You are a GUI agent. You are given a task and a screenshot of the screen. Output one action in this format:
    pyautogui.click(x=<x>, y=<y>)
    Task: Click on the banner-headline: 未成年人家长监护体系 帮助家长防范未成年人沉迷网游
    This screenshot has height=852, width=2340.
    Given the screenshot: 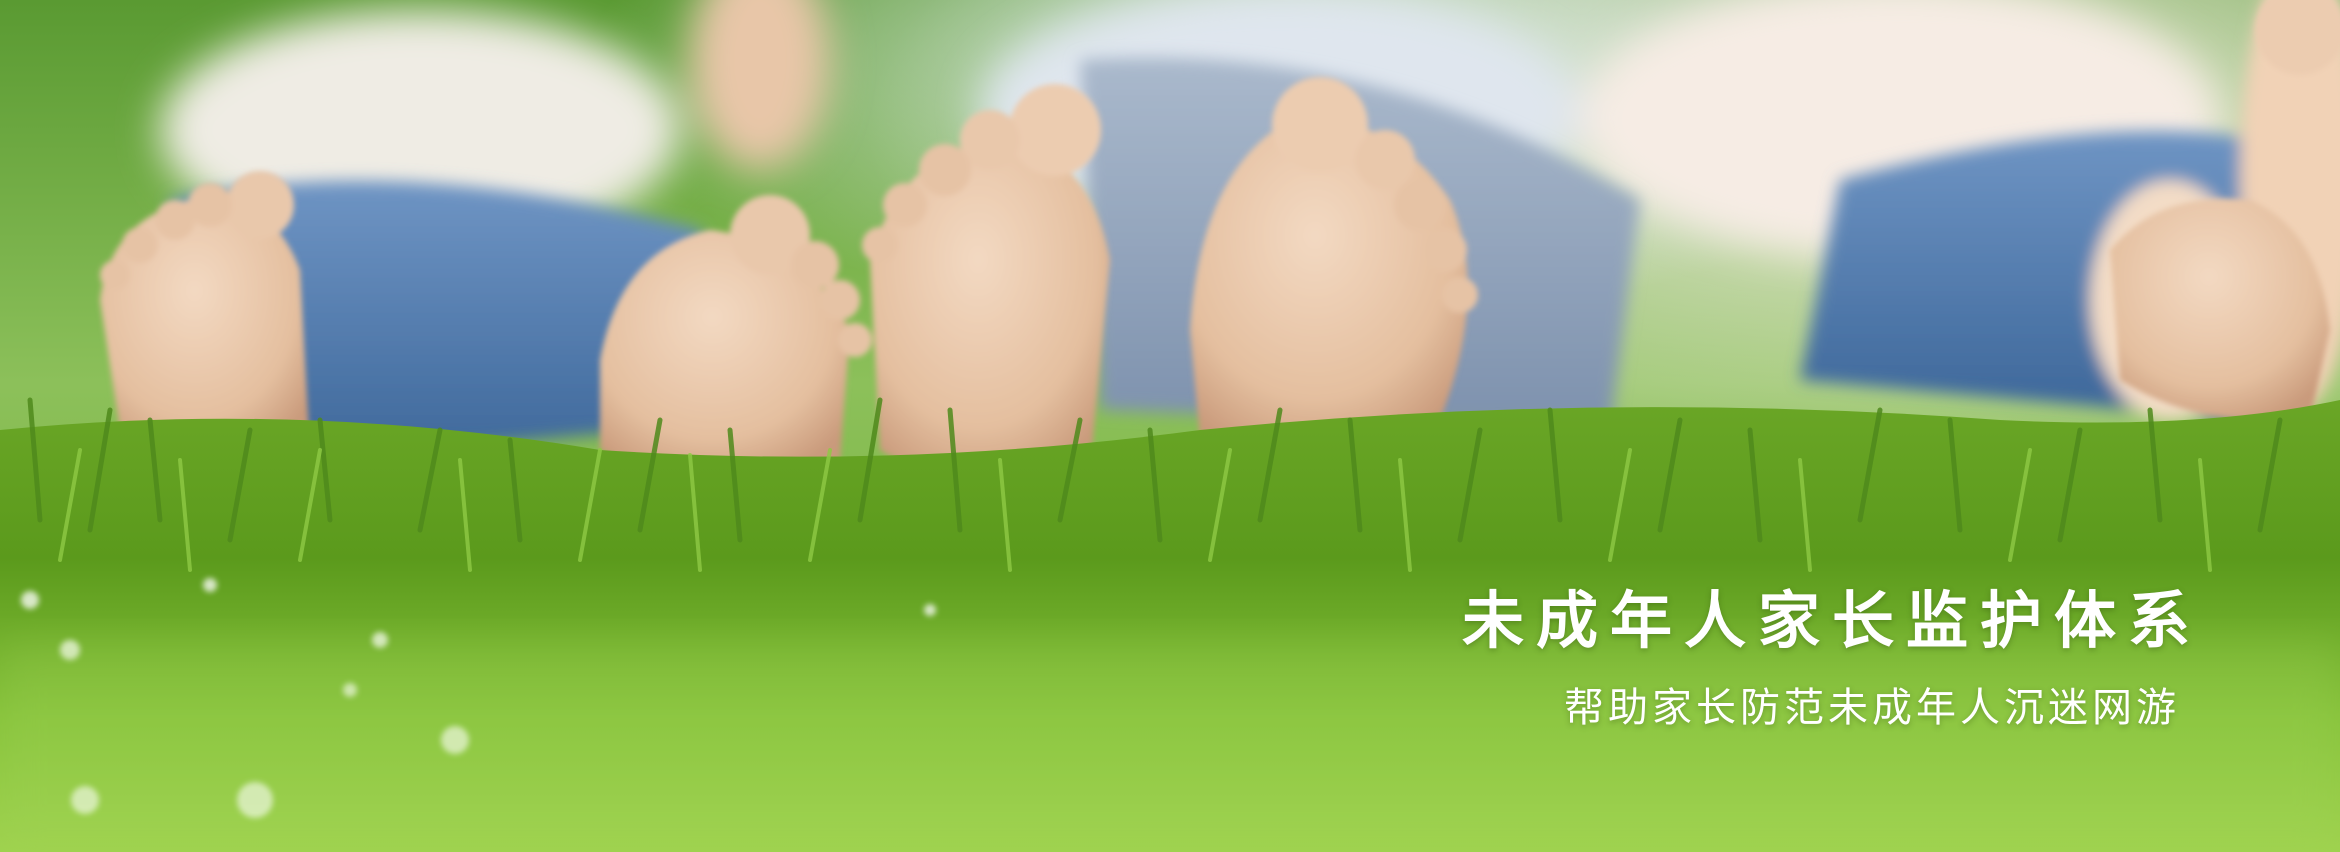 What is the action you would take?
    pyautogui.click(x=1826, y=657)
    